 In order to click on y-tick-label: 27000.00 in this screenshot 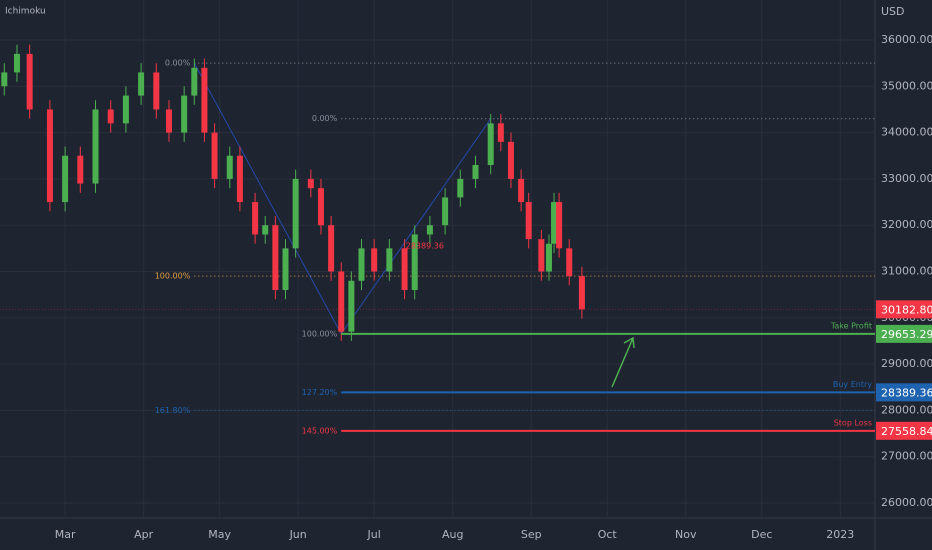, I will do `click(906, 456)`.